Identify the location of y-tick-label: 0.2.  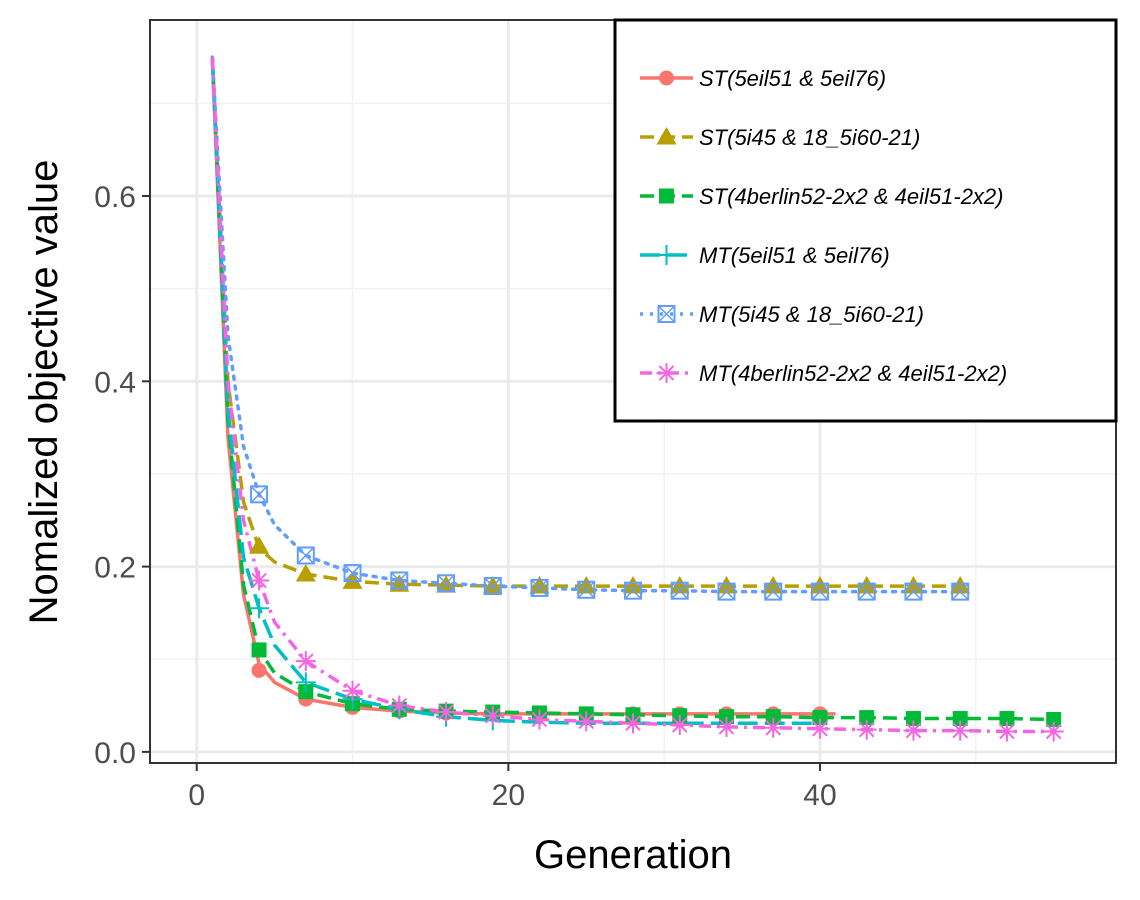
(115, 568).